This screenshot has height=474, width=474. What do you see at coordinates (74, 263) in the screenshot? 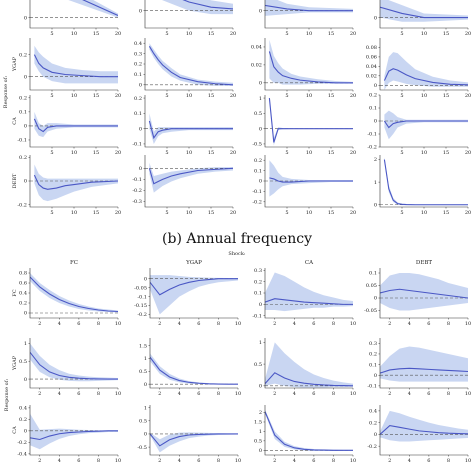
I see `column-label-fc: FC` at bounding box center [74, 263].